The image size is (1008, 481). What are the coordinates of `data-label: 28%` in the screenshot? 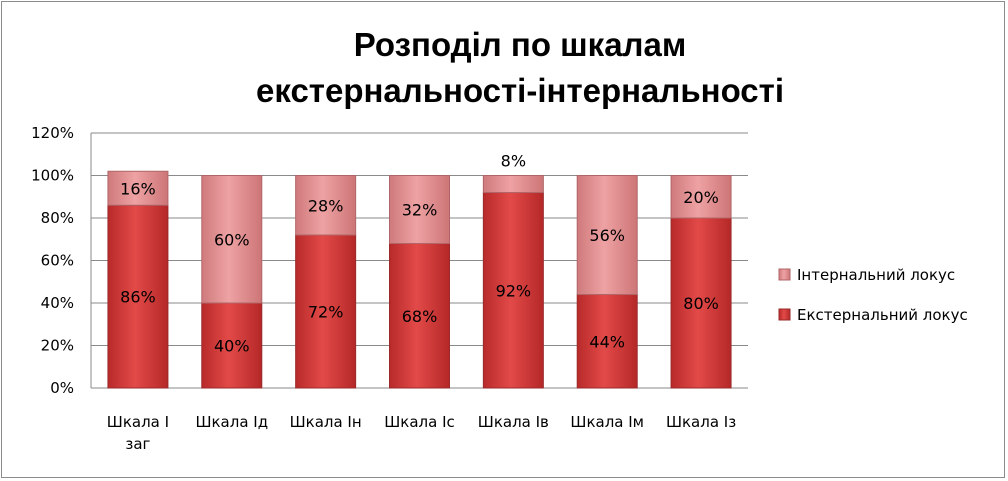 It's located at (326, 205).